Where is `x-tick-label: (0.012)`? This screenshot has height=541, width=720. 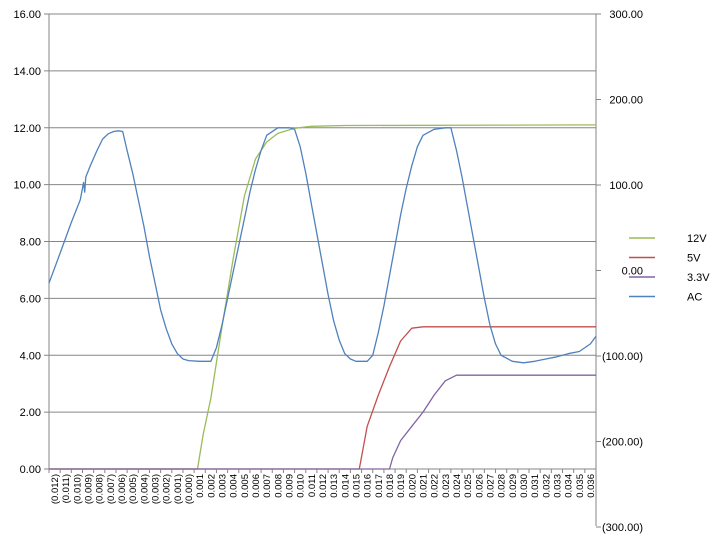 x-tick-label: (0.012) is located at coordinates (55, 489).